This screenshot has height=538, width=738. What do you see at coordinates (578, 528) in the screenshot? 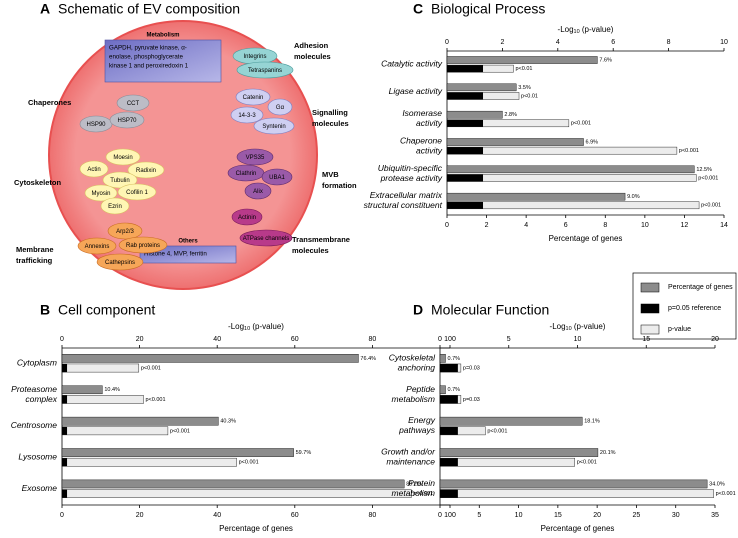
I see `x-axis-label: Percentage of genes` at bounding box center [578, 528].